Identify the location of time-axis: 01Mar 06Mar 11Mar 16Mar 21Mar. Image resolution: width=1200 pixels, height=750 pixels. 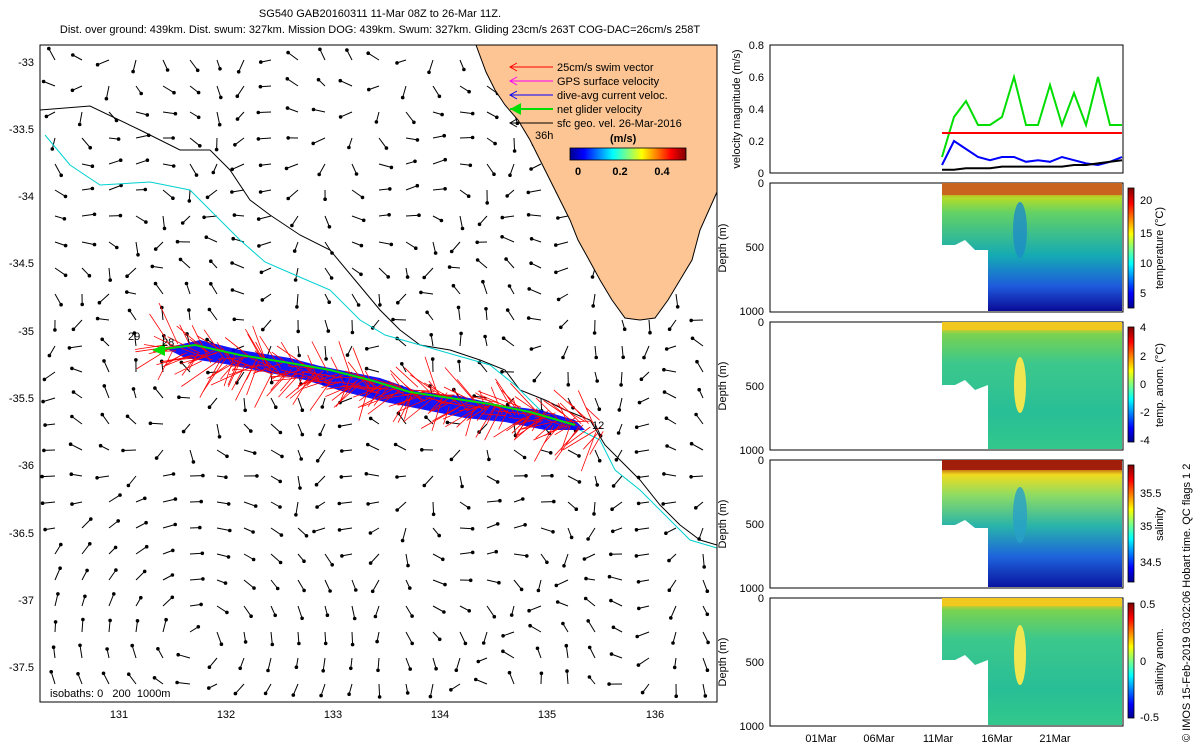
(938, 739).